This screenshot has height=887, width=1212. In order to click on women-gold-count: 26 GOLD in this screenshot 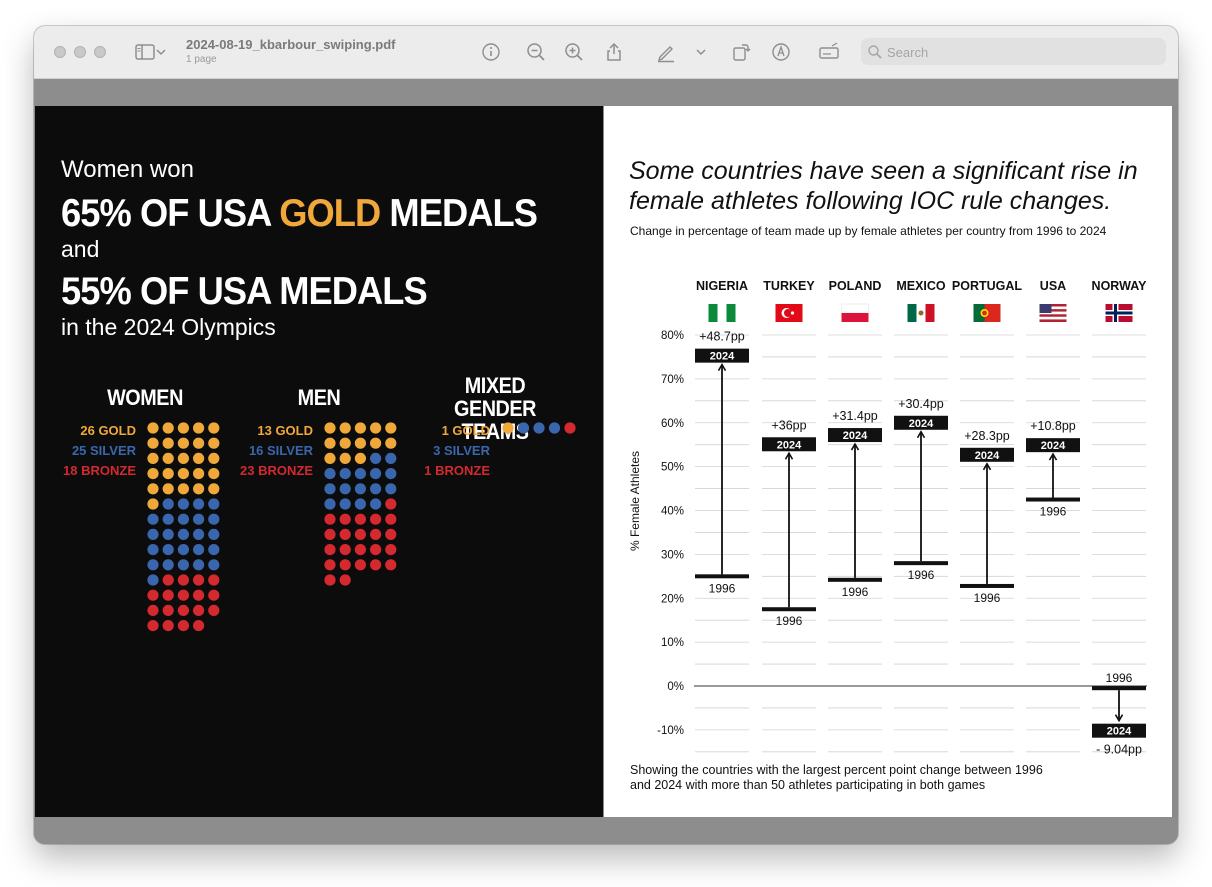, I will do `click(108, 430)`.